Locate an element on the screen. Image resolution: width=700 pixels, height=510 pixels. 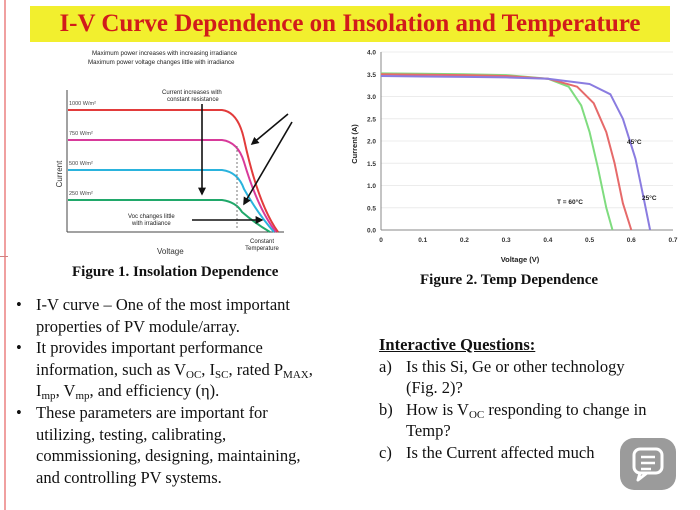
question-b-text-a: How is V is located at coordinates (437, 409).